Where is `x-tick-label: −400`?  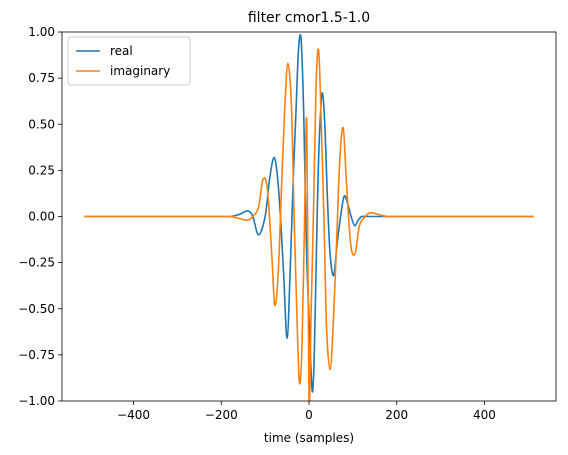
x-tick-label: −400 is located at coordinates (133, 415).